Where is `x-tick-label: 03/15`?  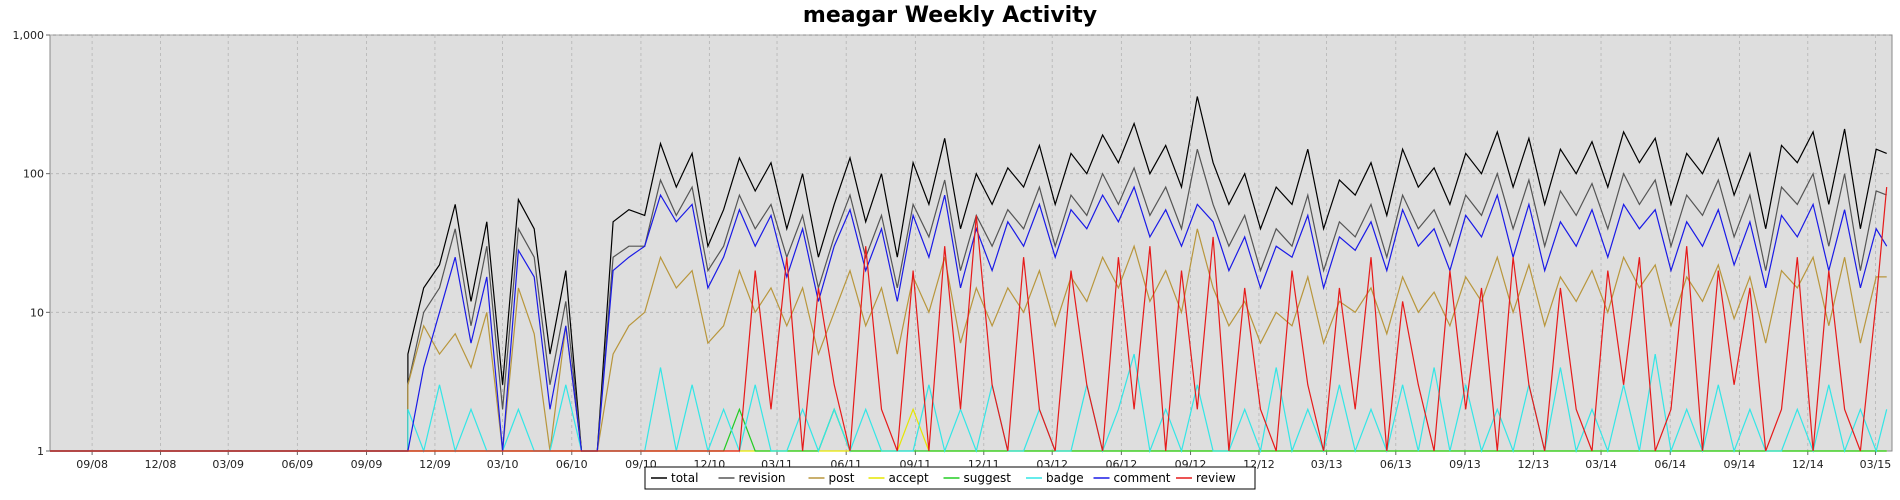 x-tick-label: 03/15 is located at coordinates (1876, 464).